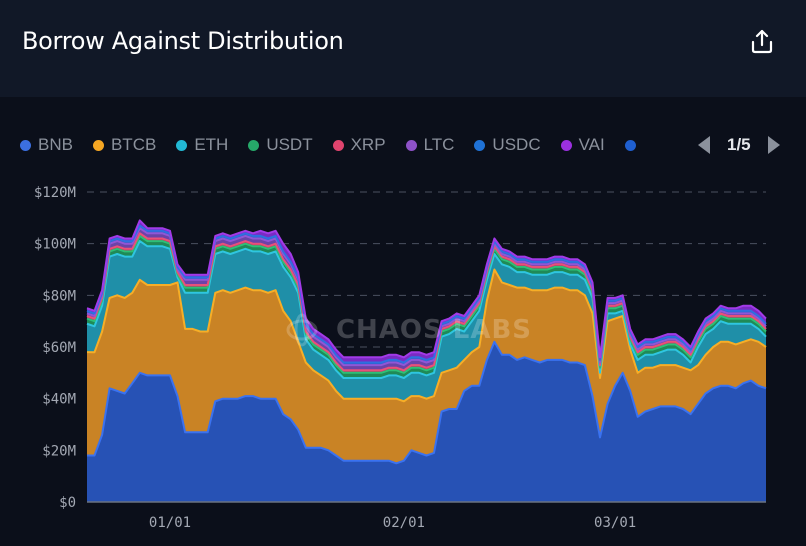 This screenshot has height=546, width=806. I want to click on triangle-left-icon, so click(704, 145).